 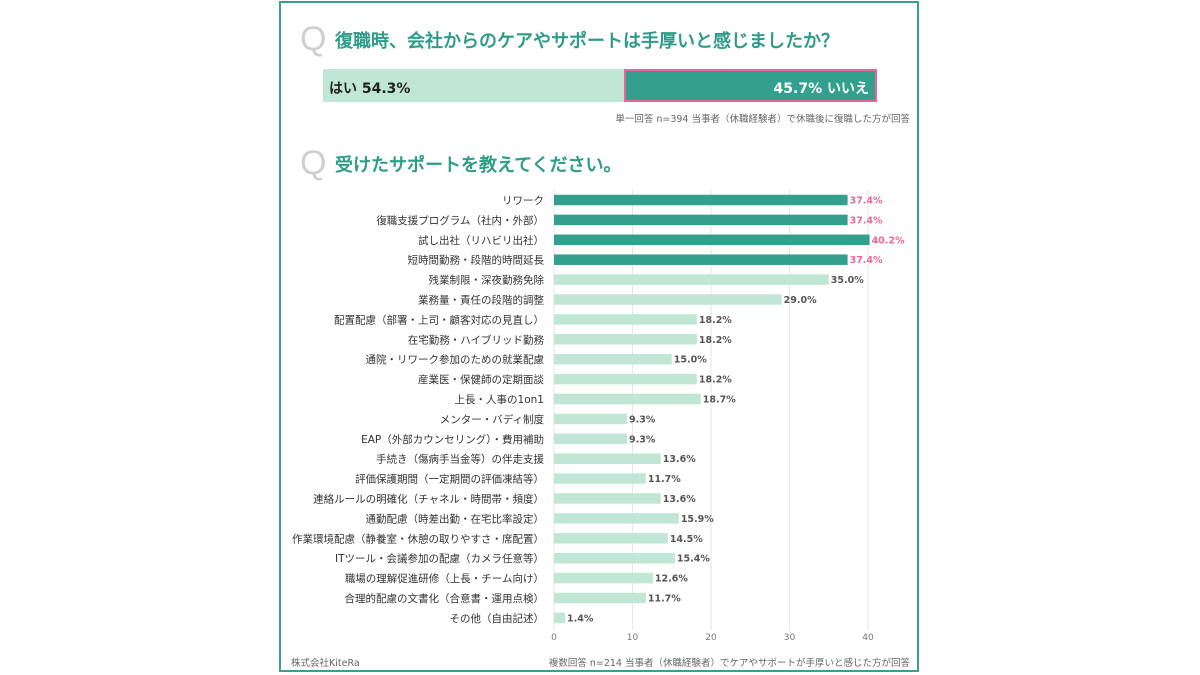 I want to click on category-label: 作業環境配慮（静養室・休憩の取りやすさ・席配置）, so click(x=418, y=538).